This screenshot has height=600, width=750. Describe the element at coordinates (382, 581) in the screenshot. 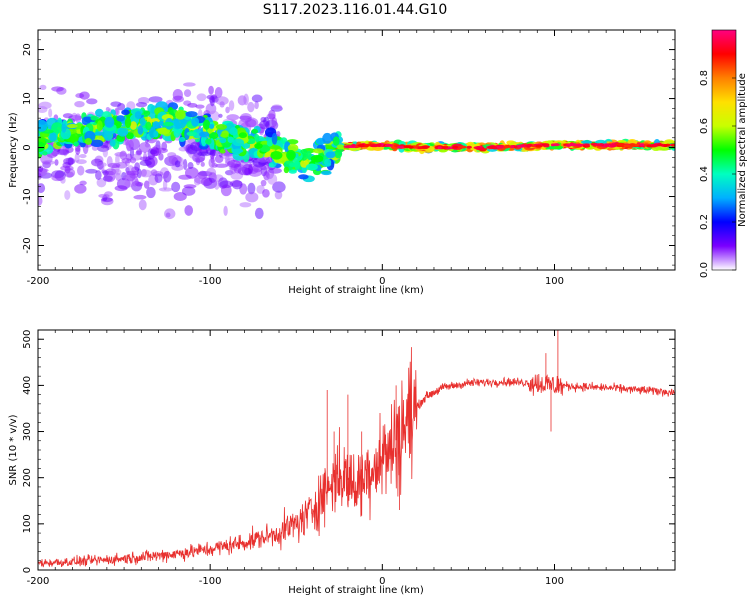

I see `snr-xtick-label: 0` at that location.